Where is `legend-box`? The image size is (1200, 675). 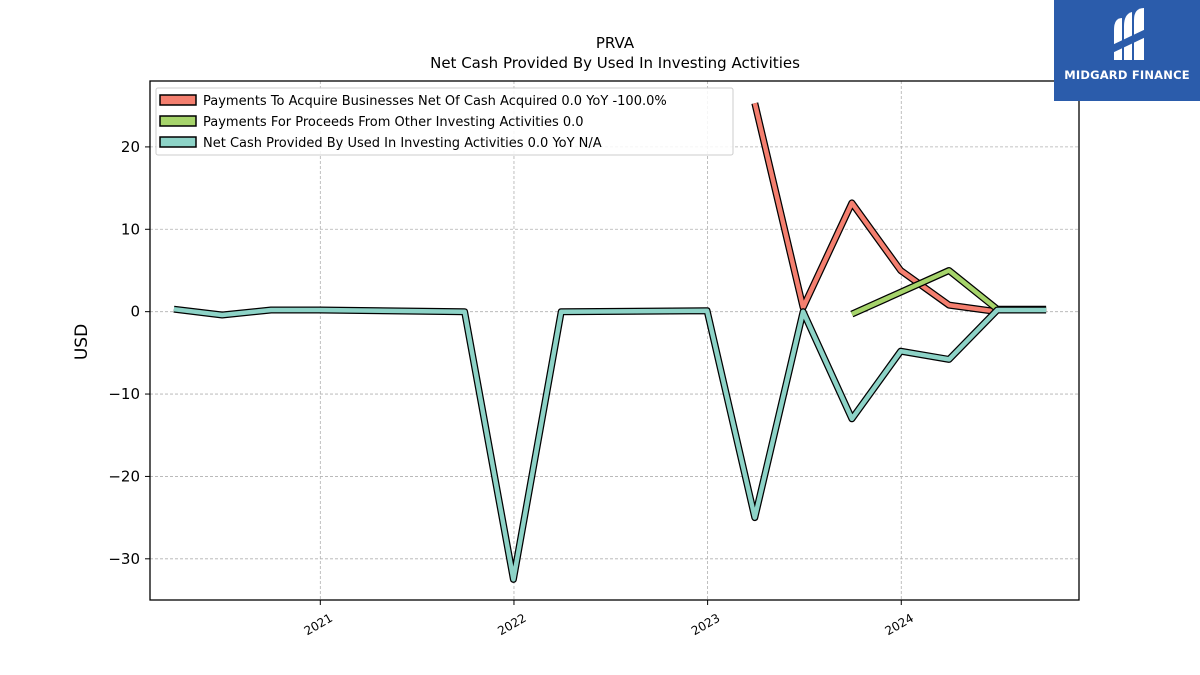
legend-box is located at coordinates (444, 121).